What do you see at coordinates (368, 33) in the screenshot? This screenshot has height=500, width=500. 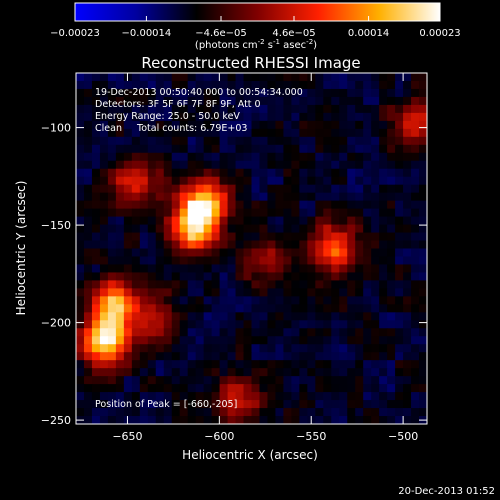 I see `colorbar-tick-label: 0.00014` at bounding box center [368, 33].